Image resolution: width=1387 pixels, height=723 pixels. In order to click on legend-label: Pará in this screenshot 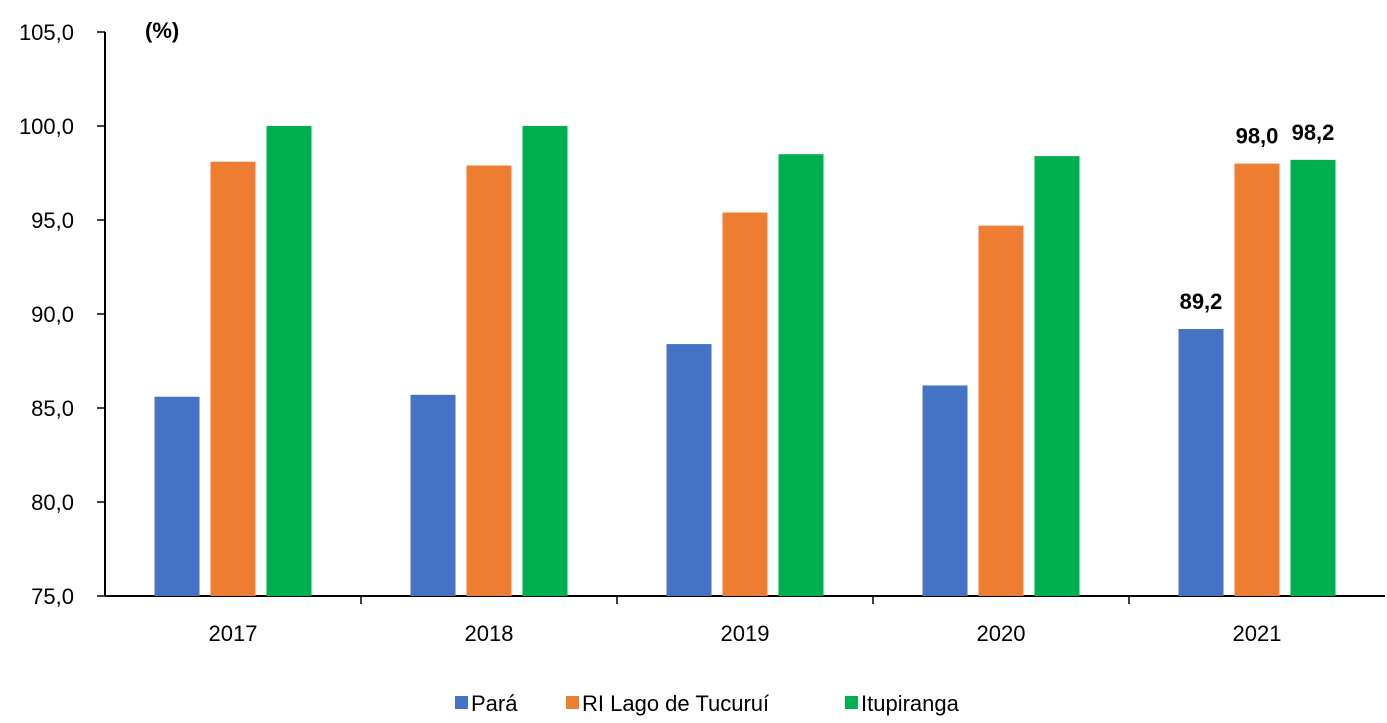, I will do `click(494, 703)`.